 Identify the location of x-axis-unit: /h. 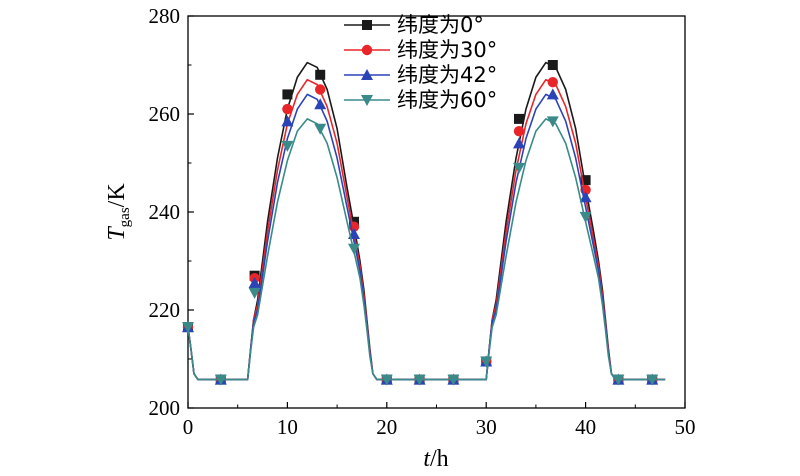
(439, 459).